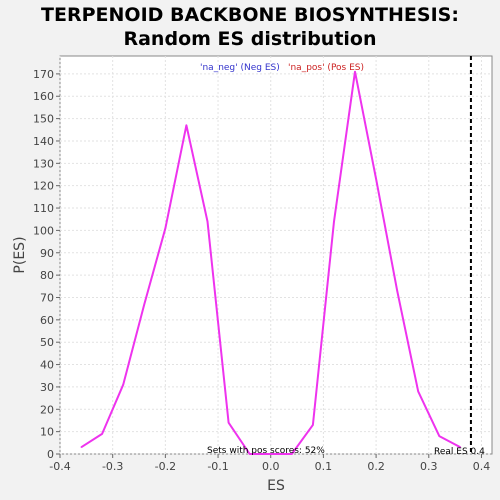  I want to click on y-tick-label: 10, so click(47, 432).